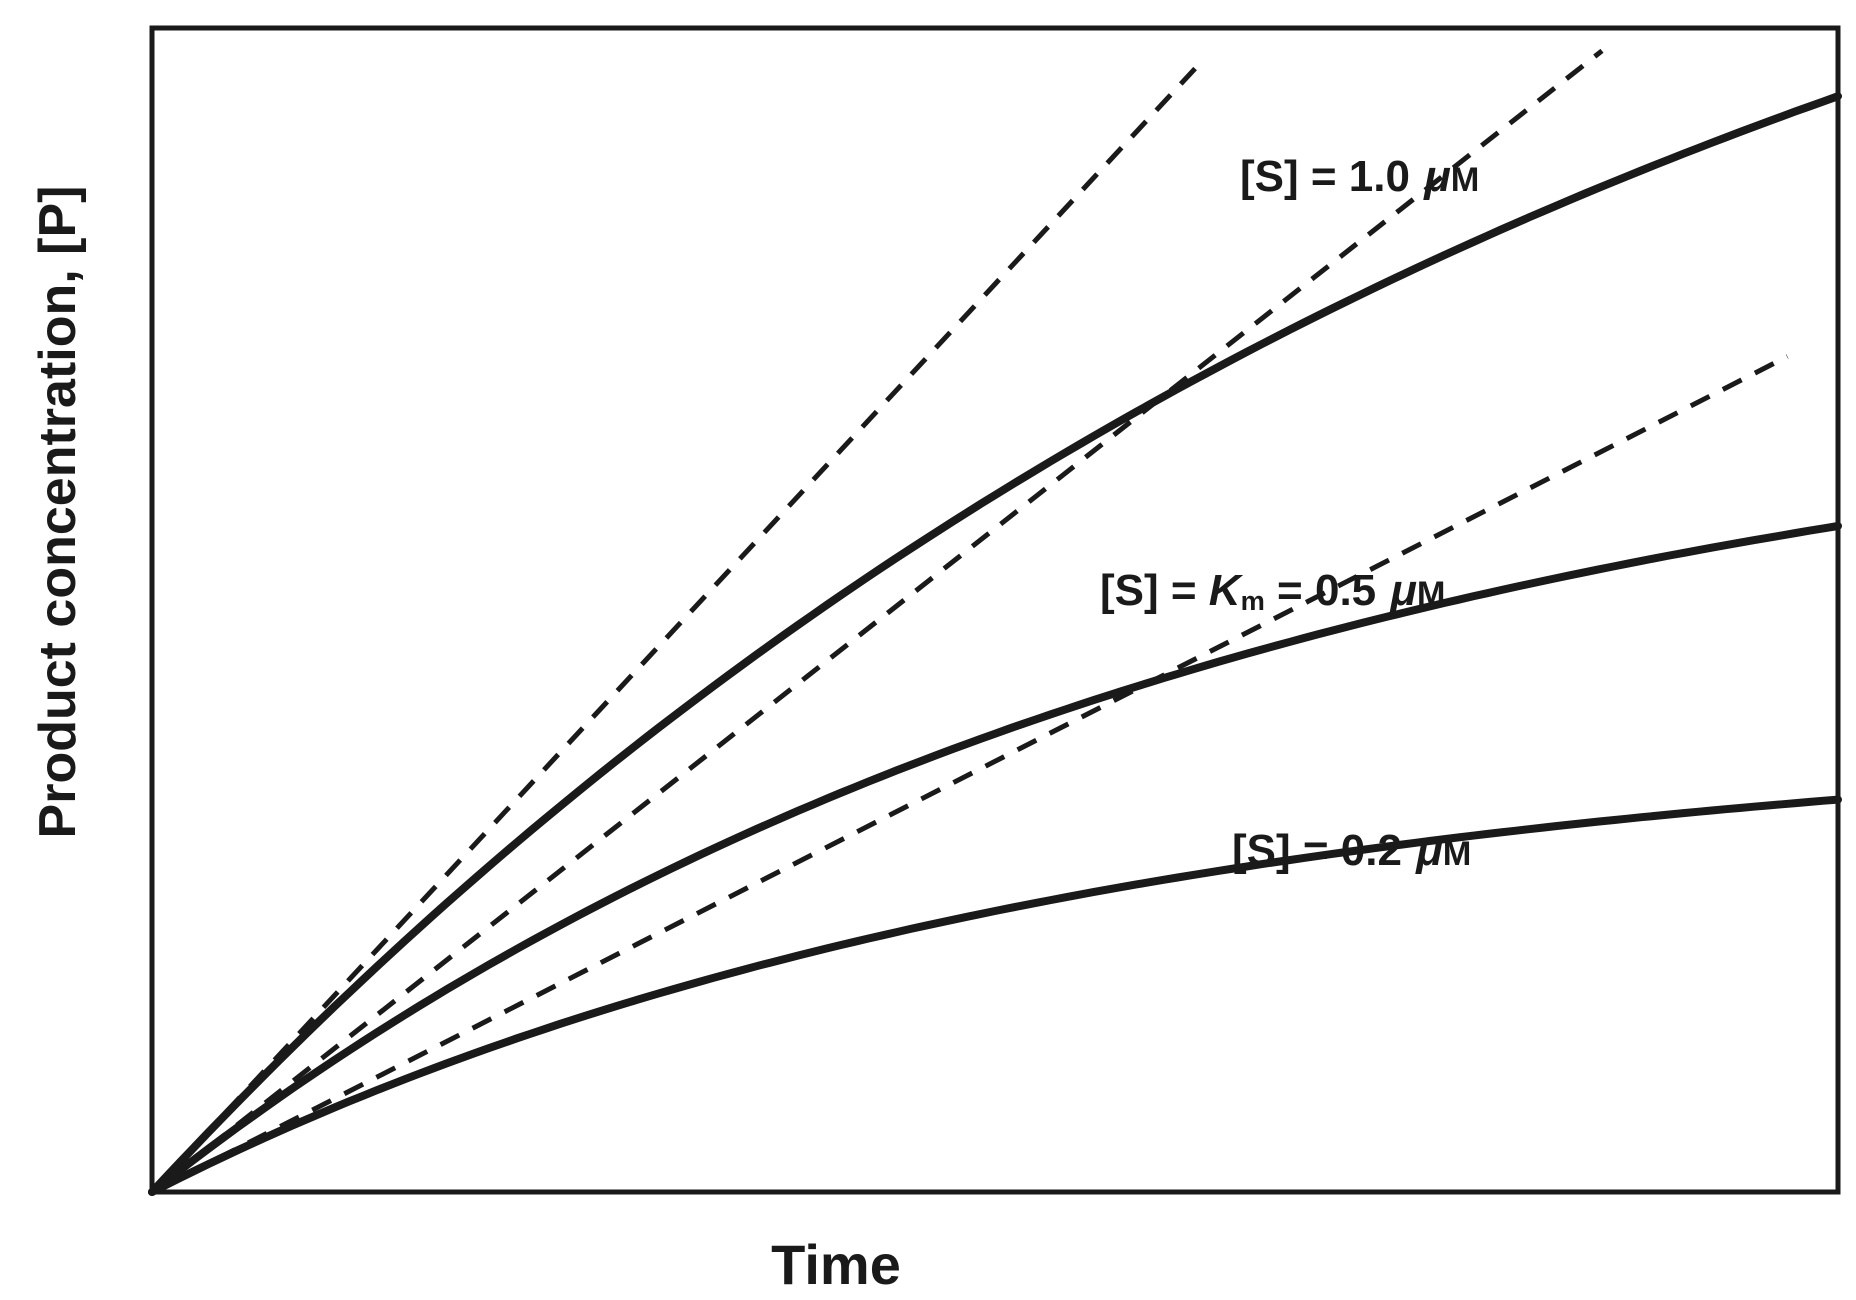 The width and height of the screenshot is (1856, 1300). What do you see at coordinates (58, 512) in the screenshot?
I see `y-axis-title: Product concentration, [P]` at bounding box center [58, 512].